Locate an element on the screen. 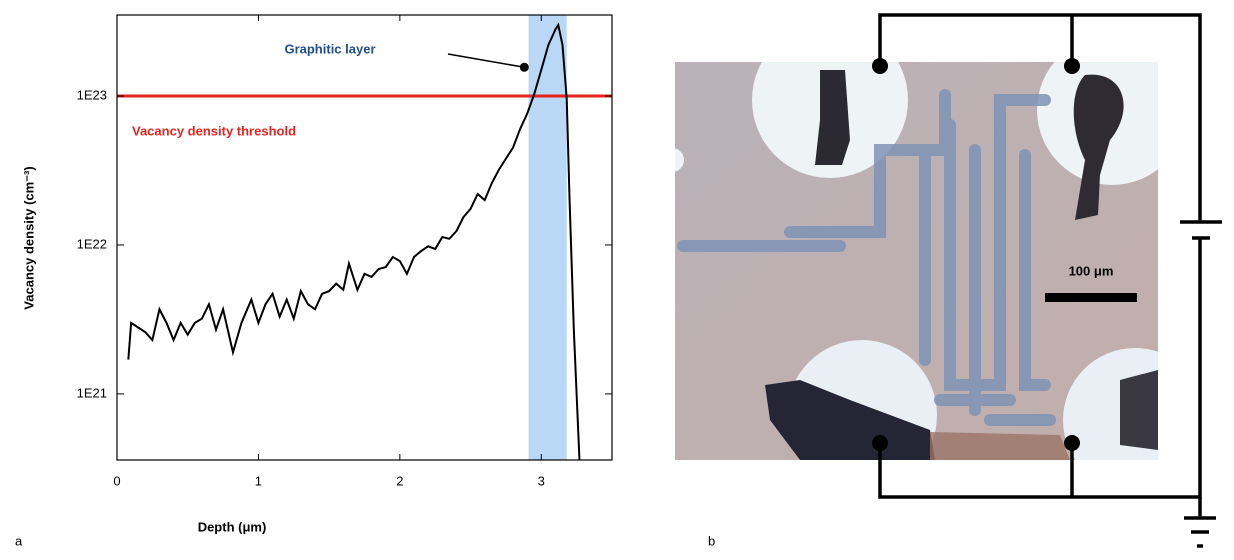 The width and height of the screenshot is (1234, 560). residue is located at coordinates (1000, 446).